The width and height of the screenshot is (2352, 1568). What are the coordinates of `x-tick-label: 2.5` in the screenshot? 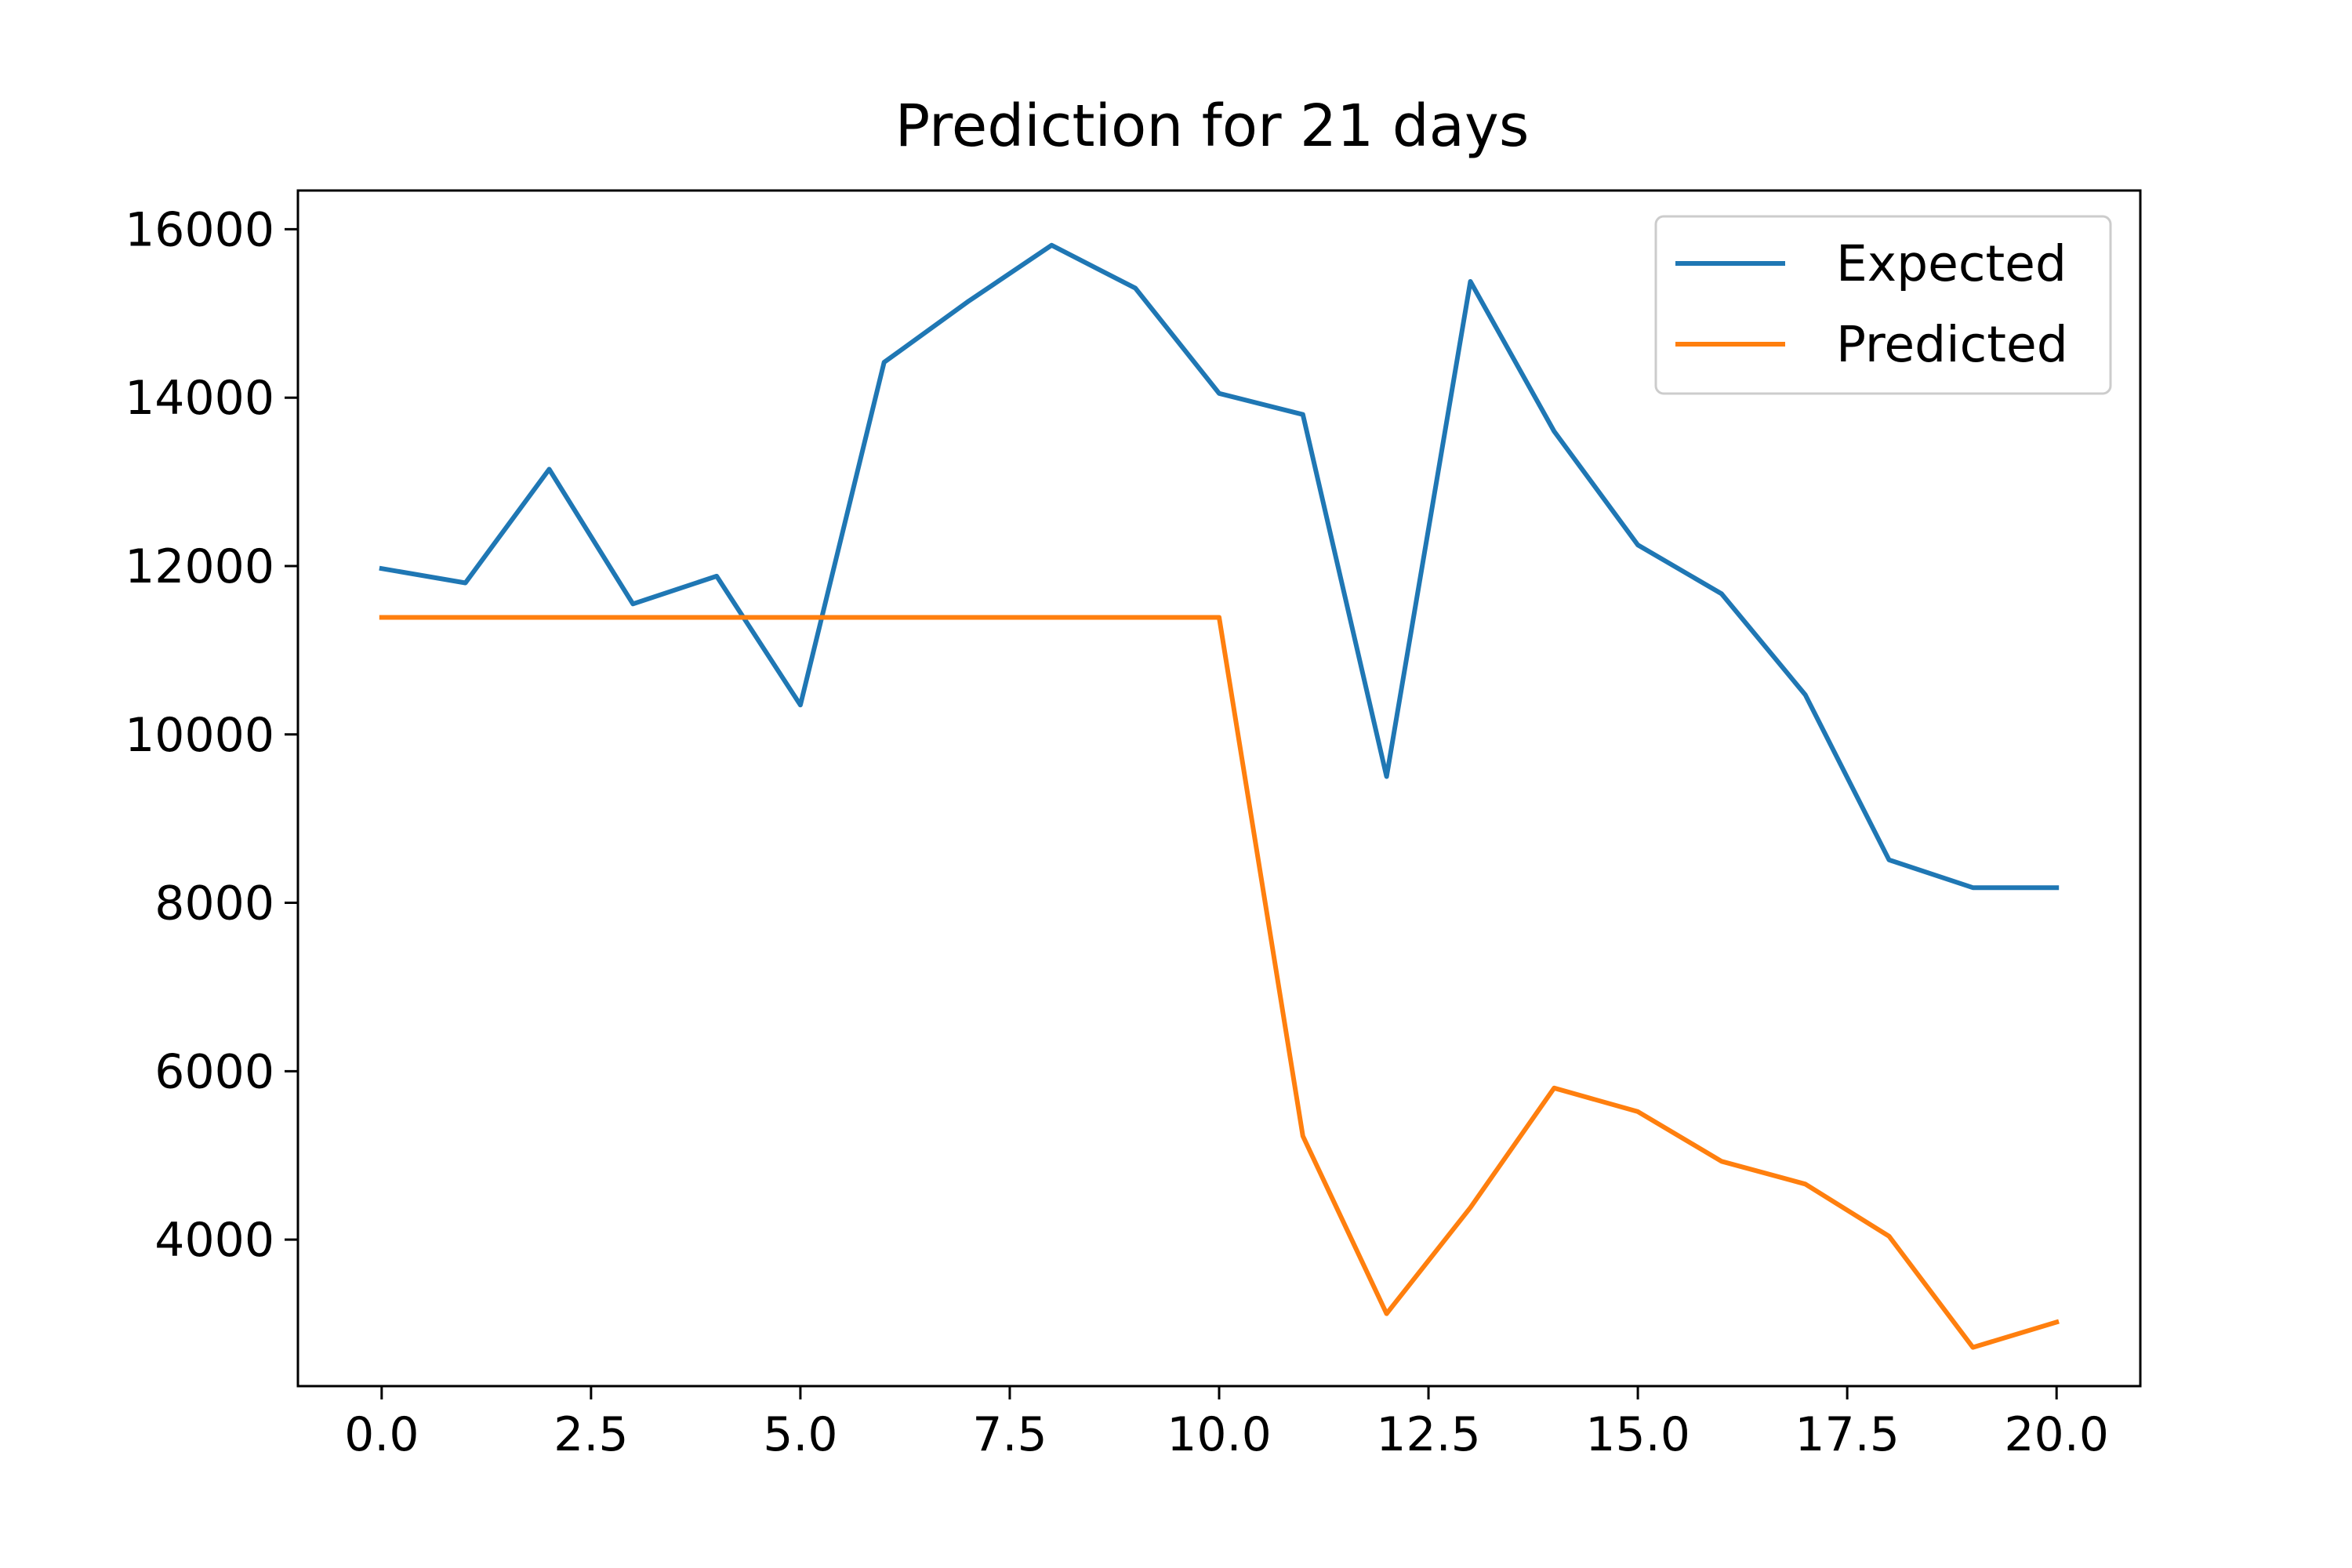 It's located at (591, 1434).